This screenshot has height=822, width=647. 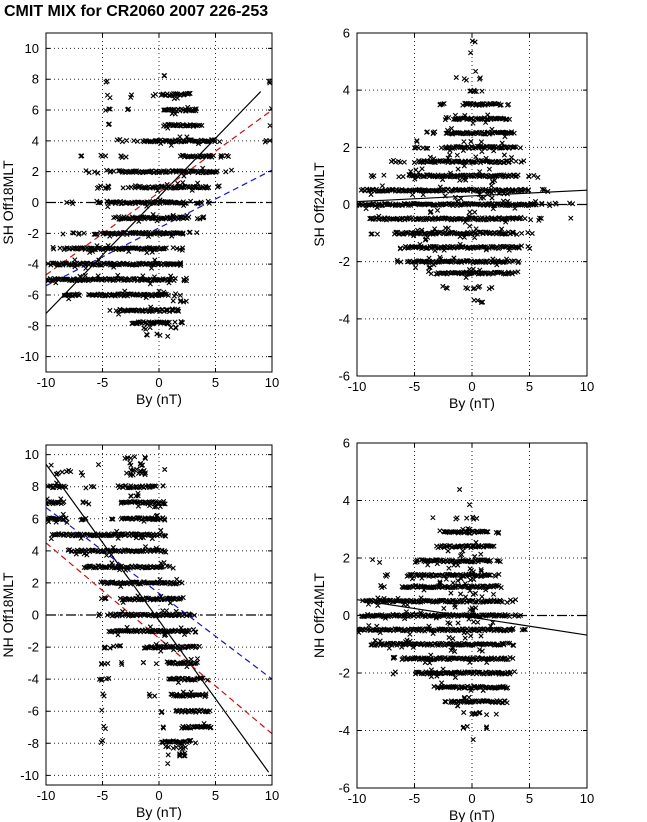 What do you see at coordinates (319, 204) in the screenshot?
I see `y-axis-label: SH Off24MLT` at bounding box center [319, 204].